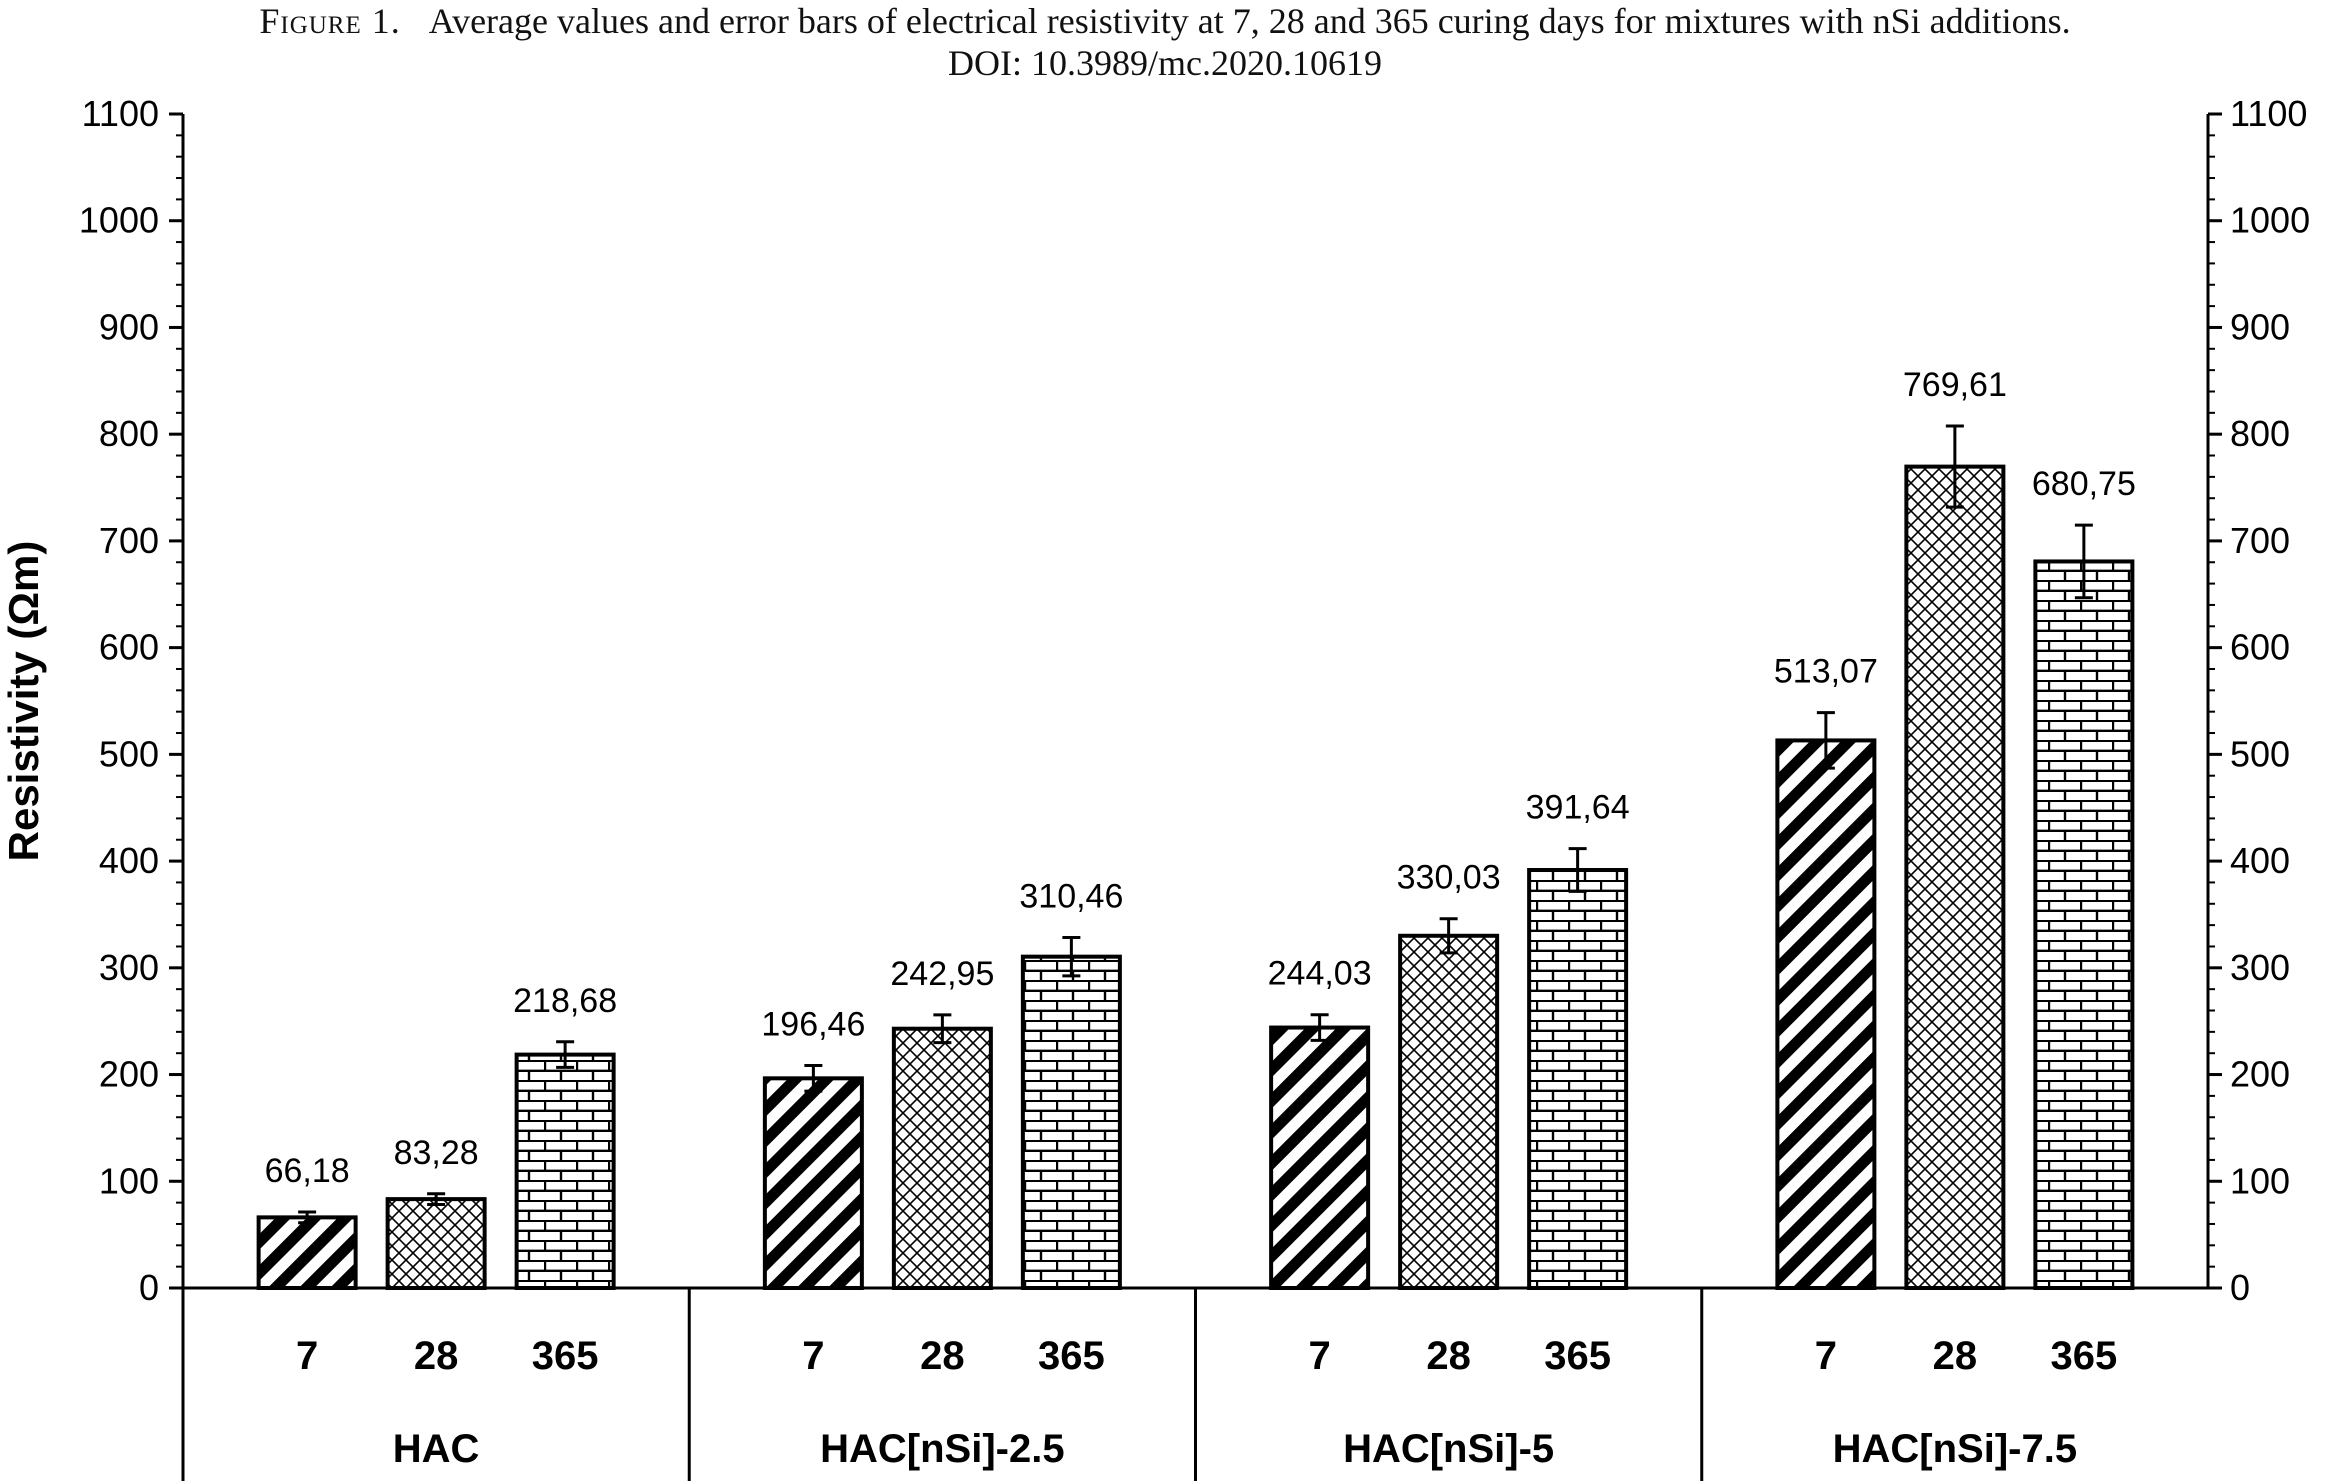 The image size is (2330, 1481). Describe the element at coordinates (436, 1449) in the screenshot. I see `x-group-label: HAC` at that location.